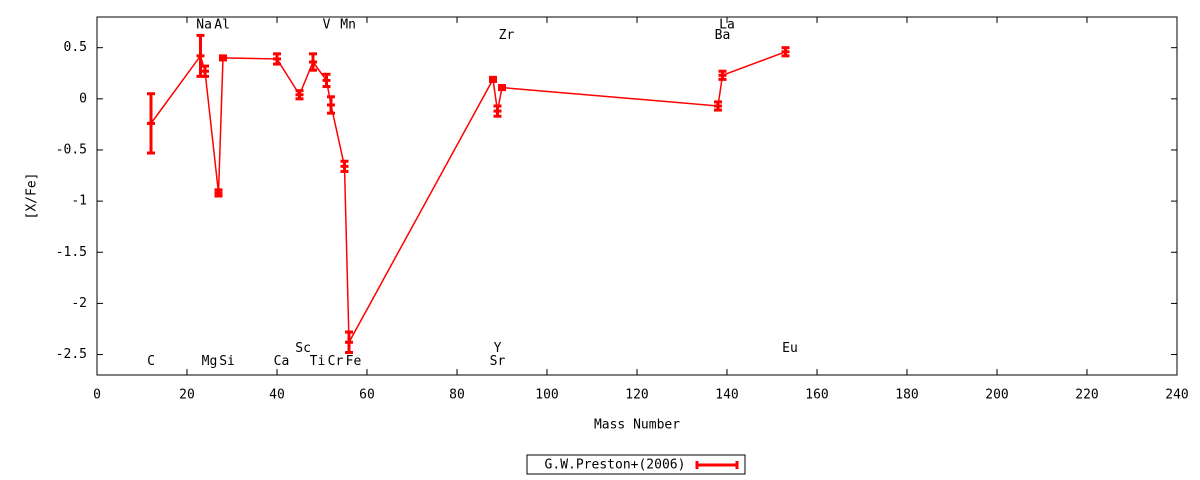 This screenshot has height=480, width=1200. Describe the element at coordinates (204, 25) in the screenshot. I see `element-label: Na` at that location.